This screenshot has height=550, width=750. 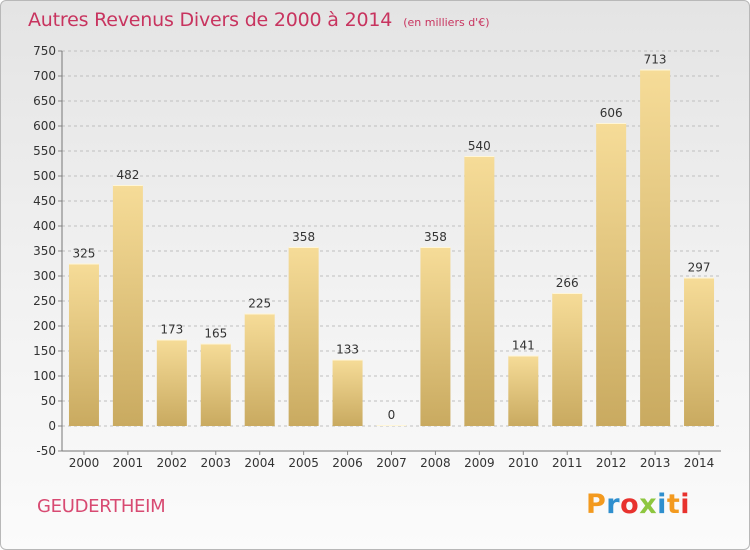 I want to click on chart-subtitle: (en milliers d'€), so click(x=446, y=22).